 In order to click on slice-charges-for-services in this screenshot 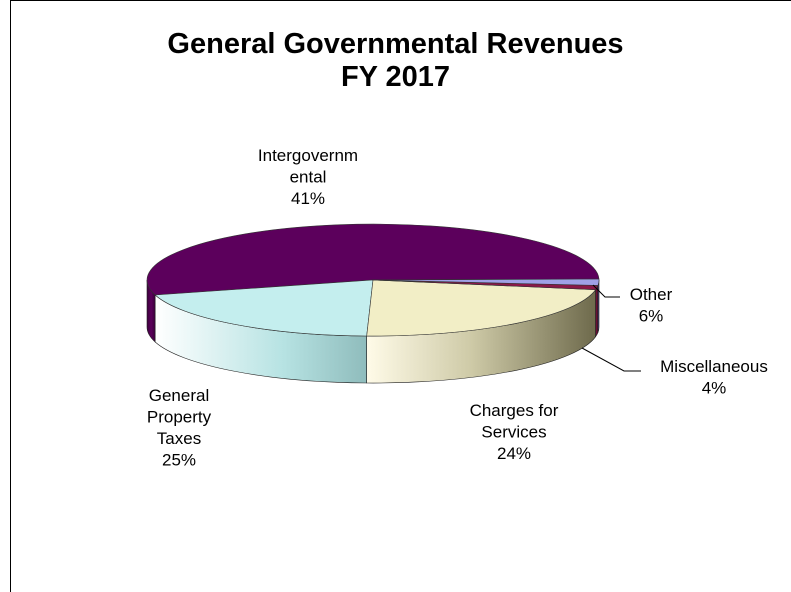, I will do `click(481, 308)`.